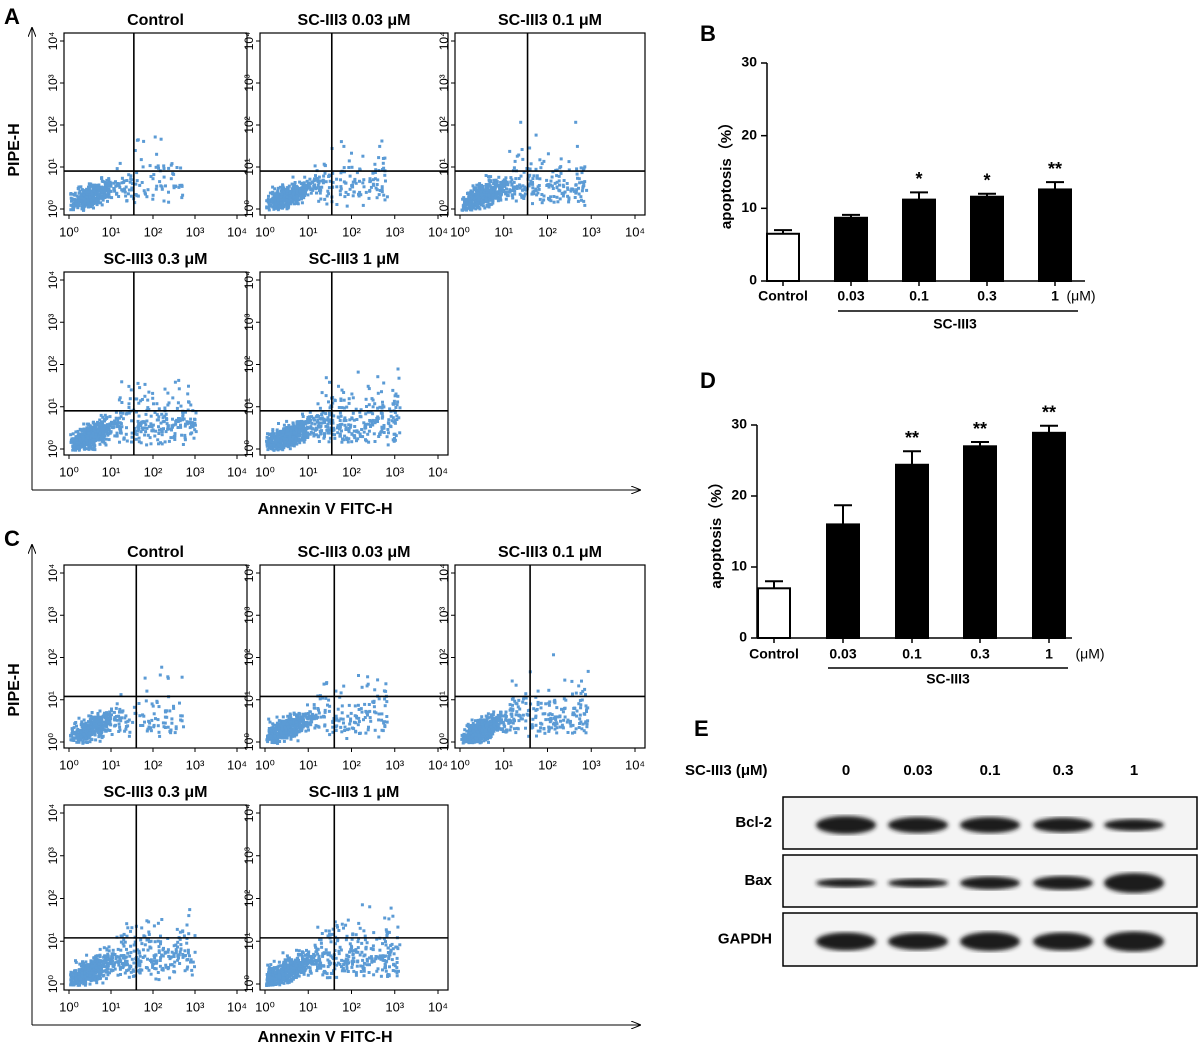 This screenshot has height=1046, width=1200. What do you see at coordinates (111, 231) in the screenshot?
I see `x-tick-label: 10¹` at bounding box center [111, 231].